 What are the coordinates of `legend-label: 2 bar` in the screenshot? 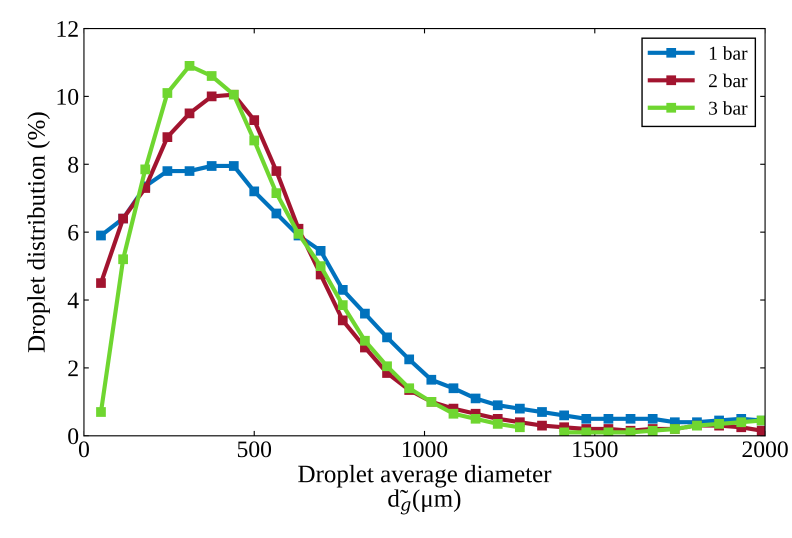 It's located at (728, 81).